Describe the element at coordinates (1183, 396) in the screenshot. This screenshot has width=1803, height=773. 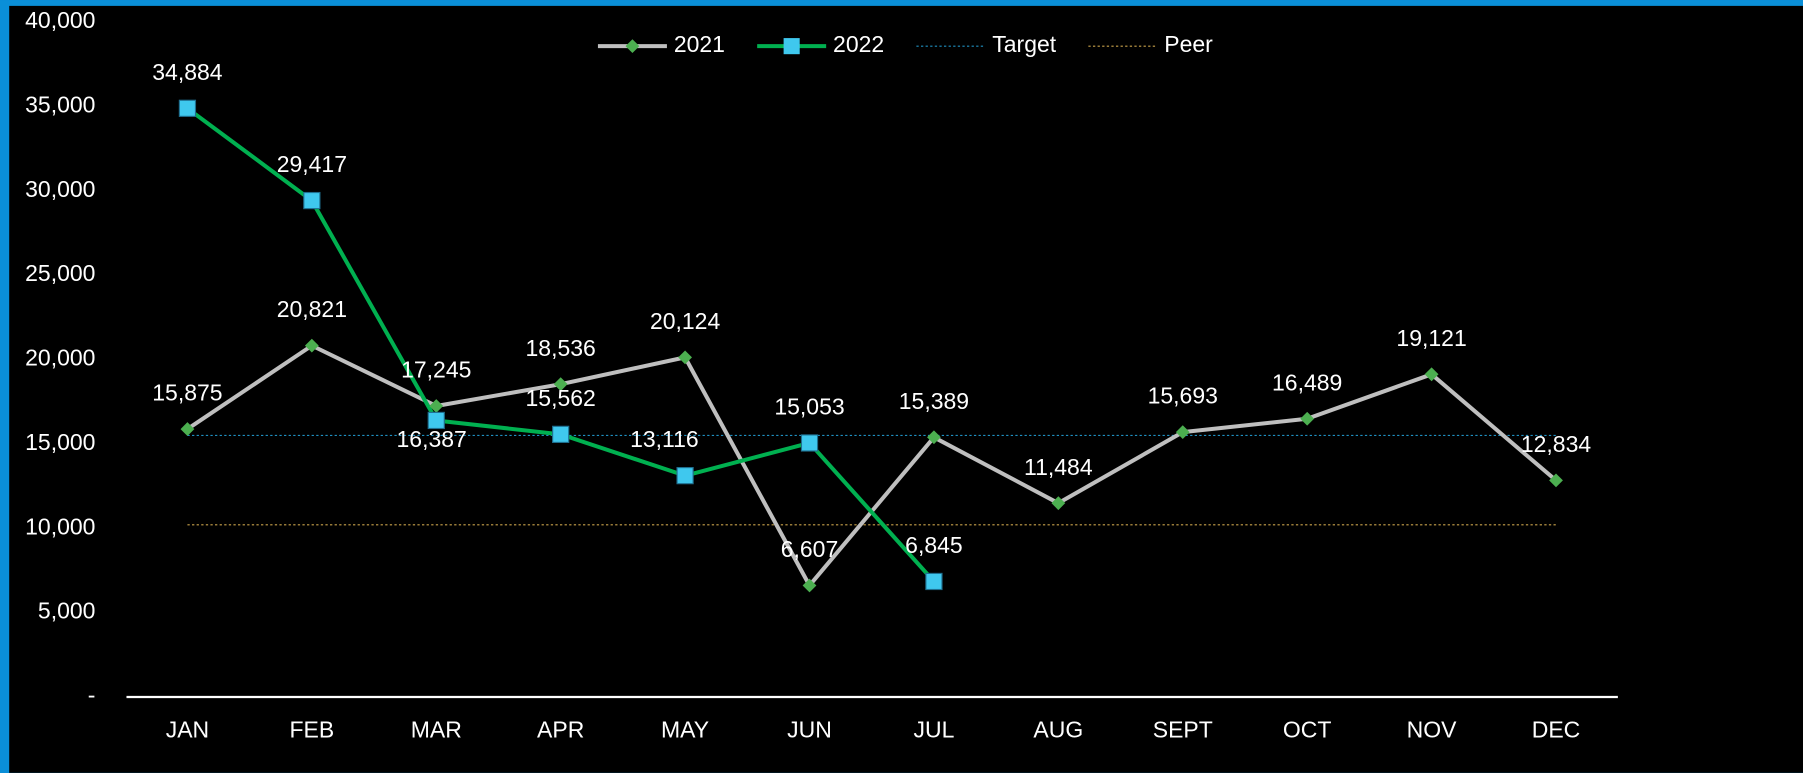
I see `data-label: 15,693` at that location.